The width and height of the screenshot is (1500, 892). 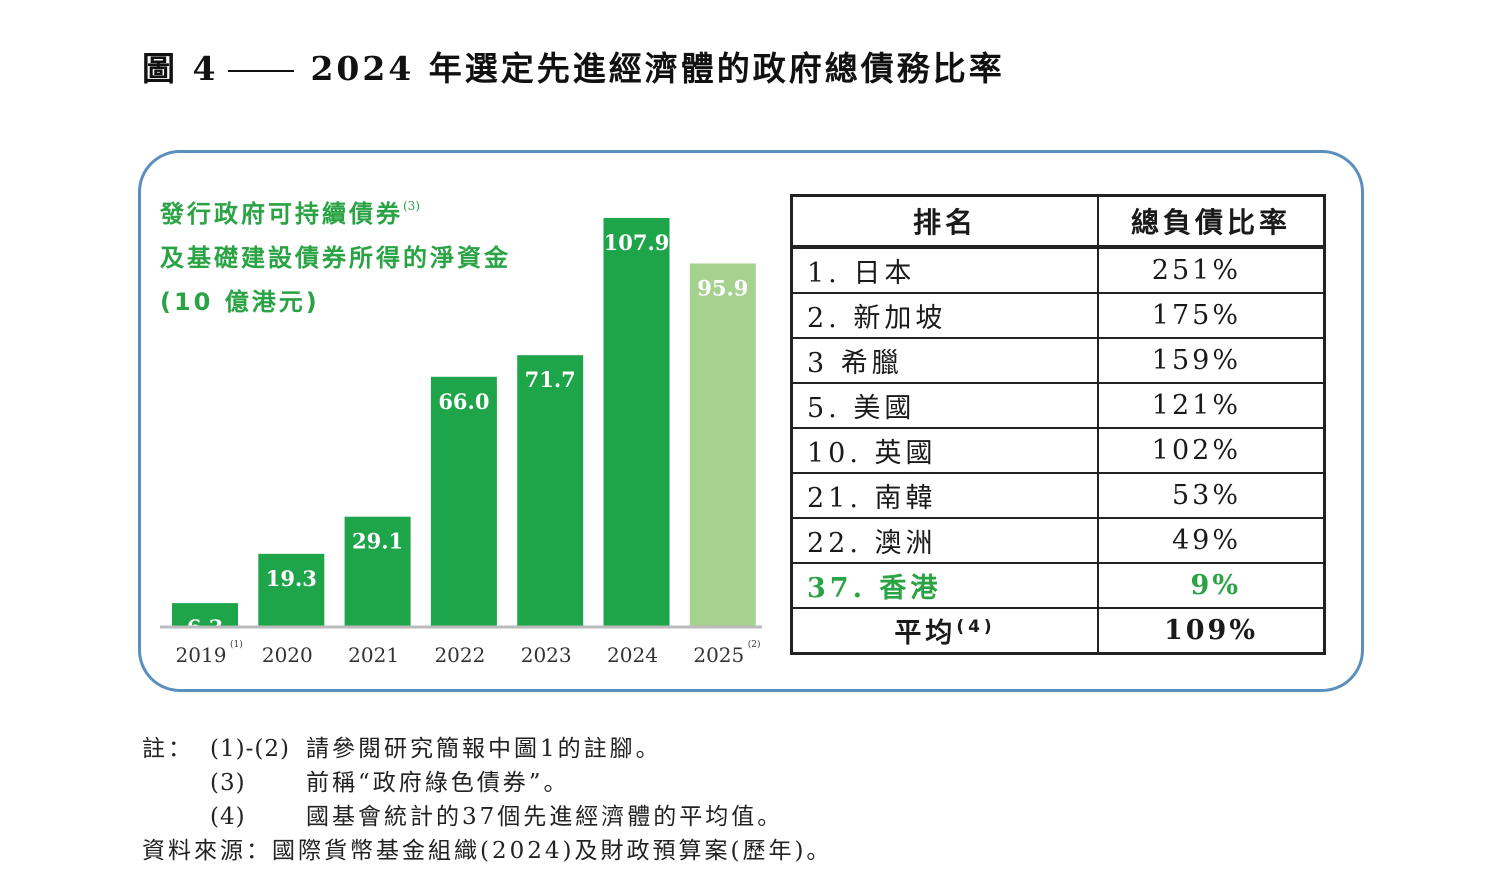 What do you see at coordinates (944, 221) in the screenshot?
I see `header-rank: 排名` at bounding box center [944, 221].